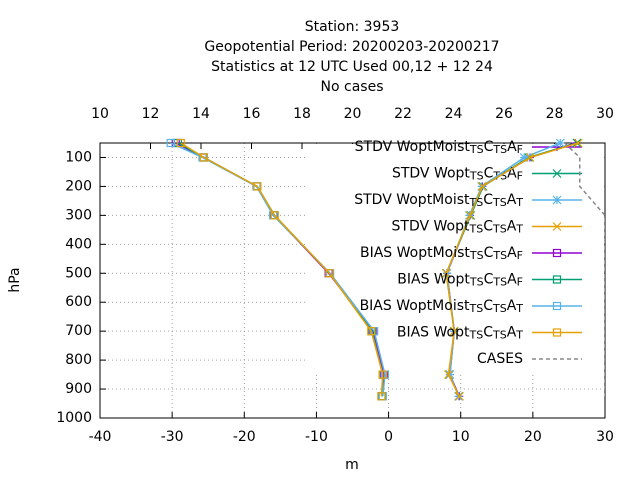 The image size is (640, 484). What do you see at coordinates (439, 147) in the screenshot?
I see `legend-label: STDV WoptMoistTSCTSAF` at bounding box center [439, 147].